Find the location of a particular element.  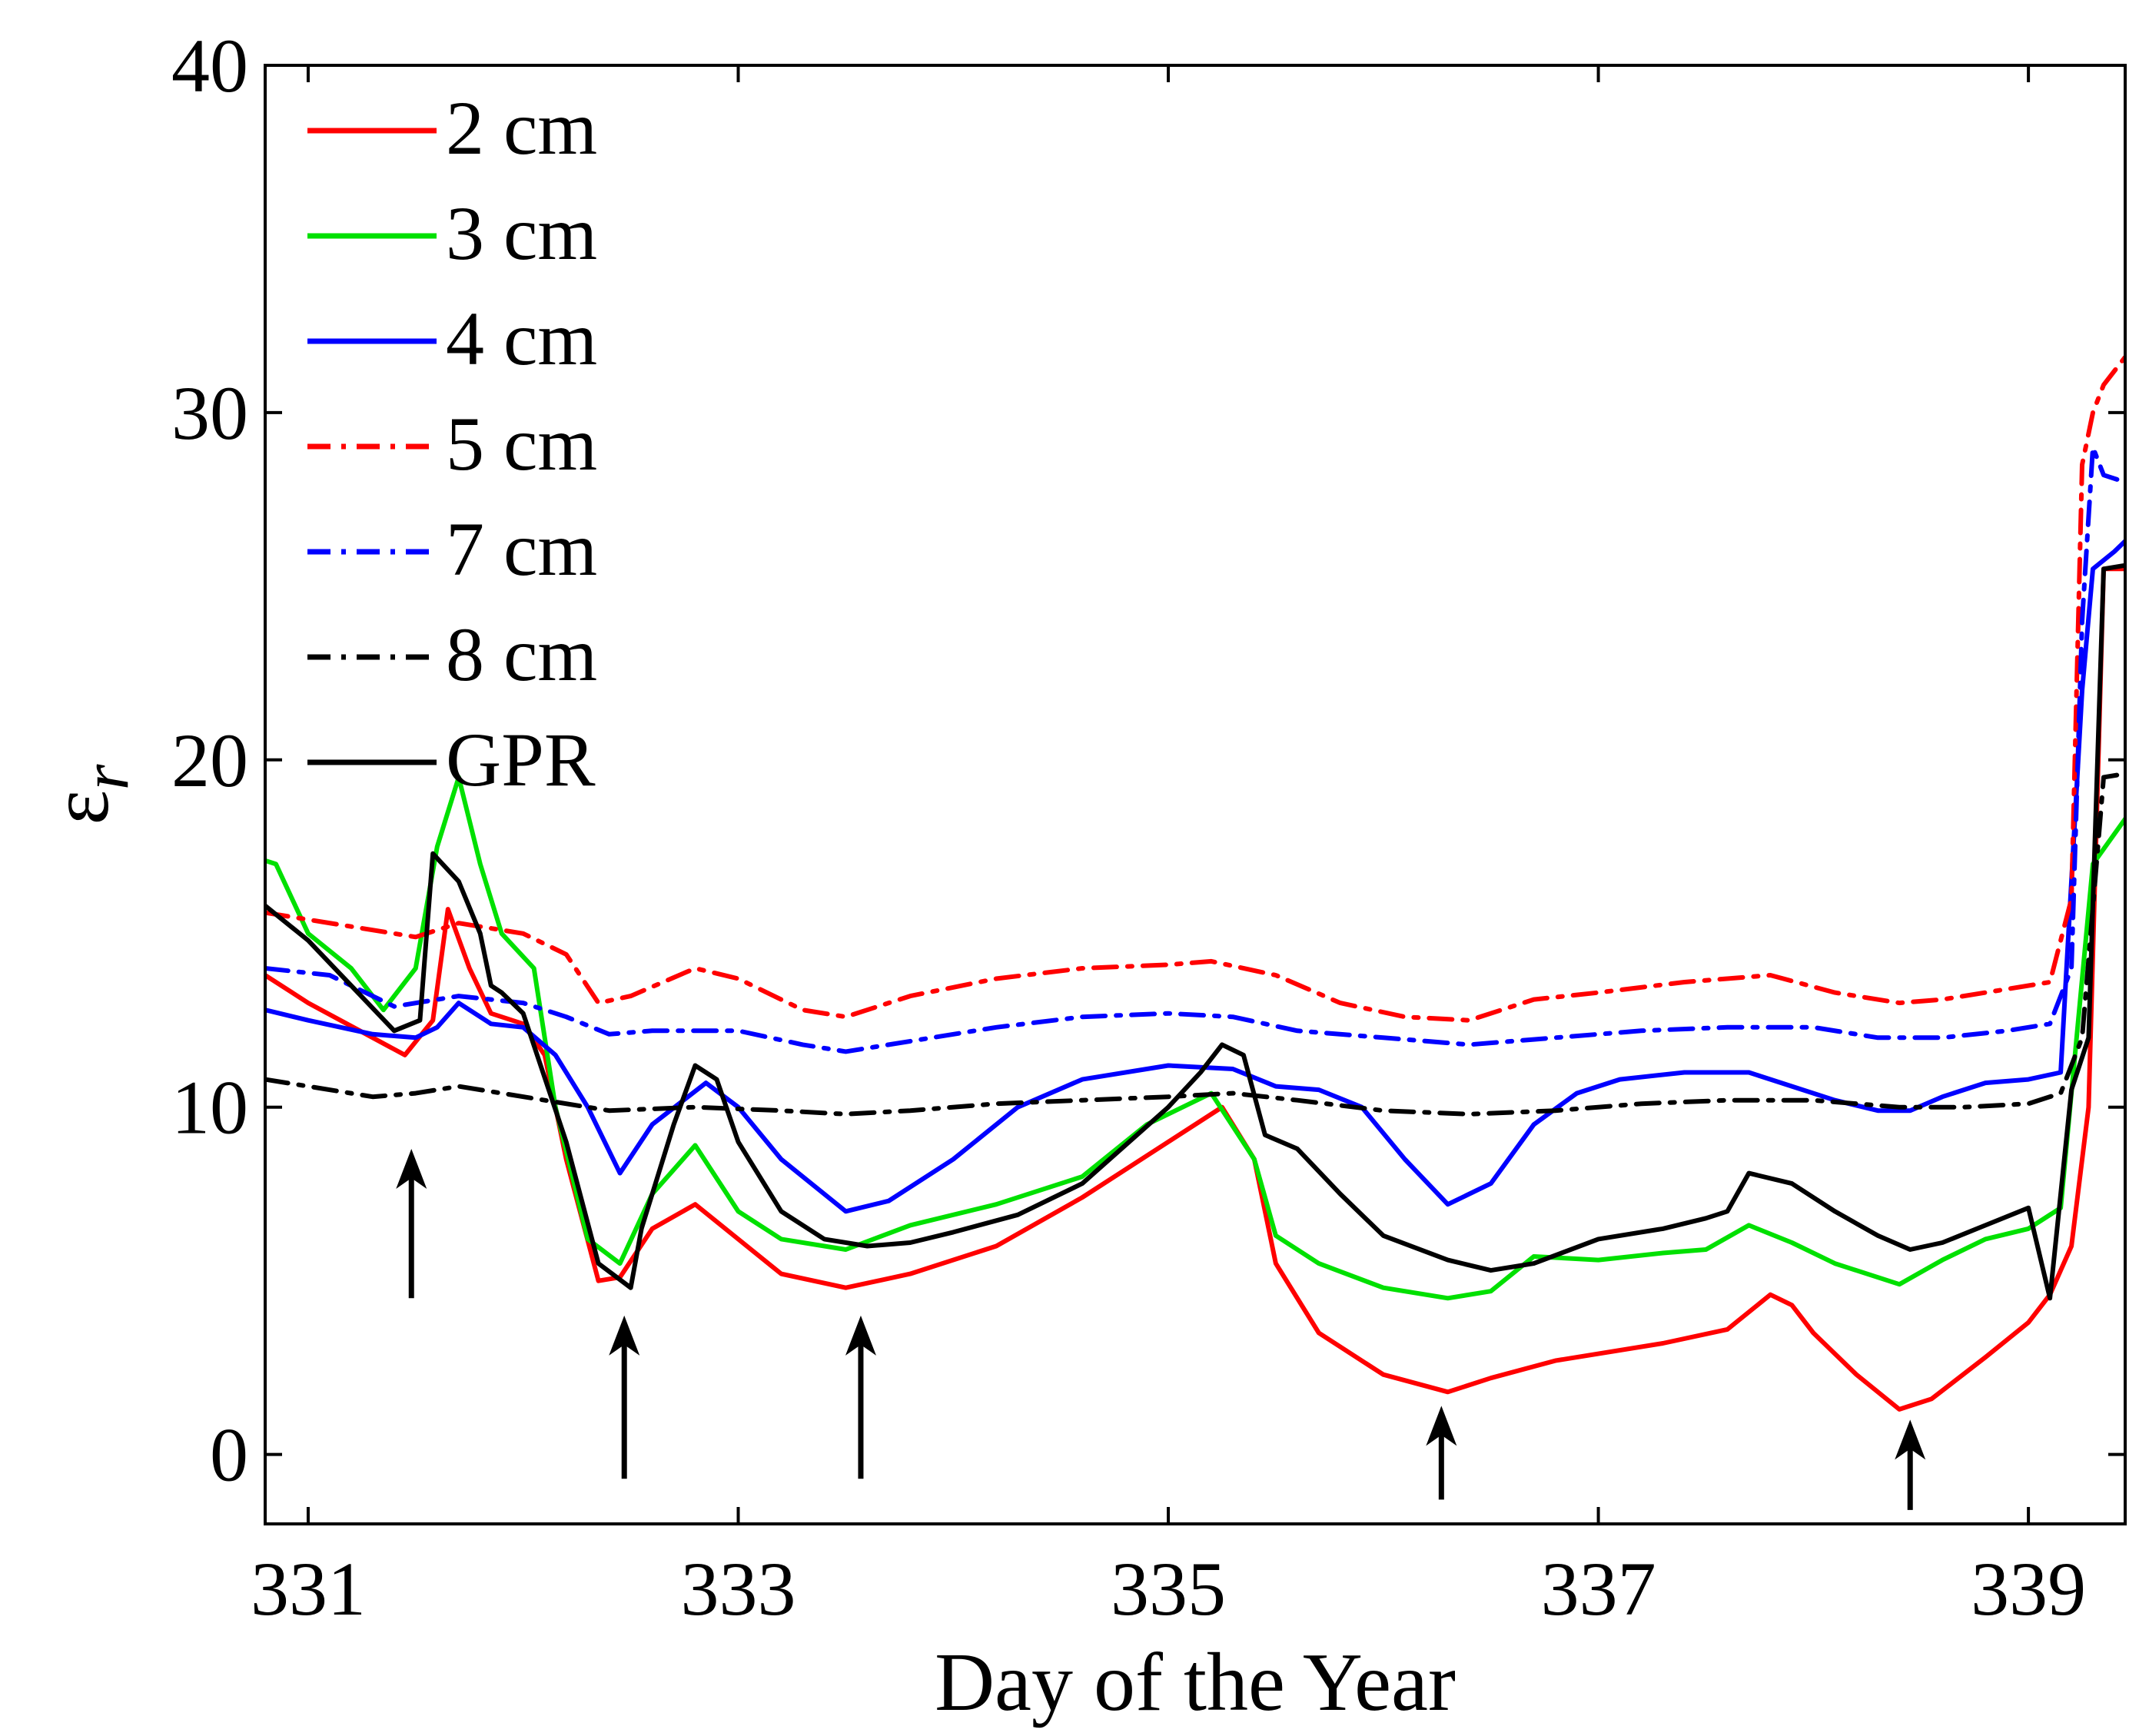

y-tick-label: 0 is located at coordinates (229, 1455).